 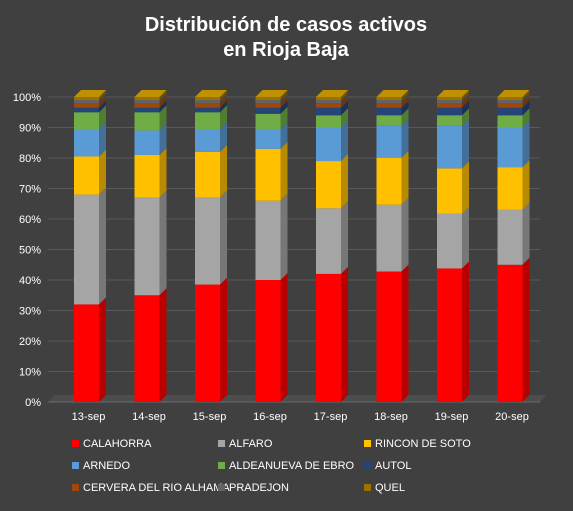 What do you see at coordinates (331, 417) in the screenshot?
I see `x-tick-label: 17-sep` at bounding box center [331, 417].